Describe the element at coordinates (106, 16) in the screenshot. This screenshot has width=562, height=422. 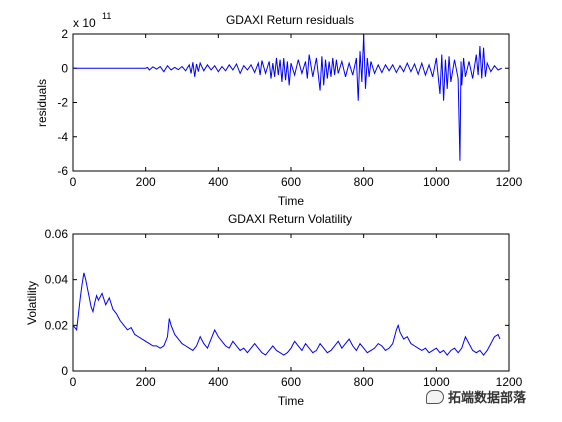
I see `residuals-exponent-power: 11` at that location.